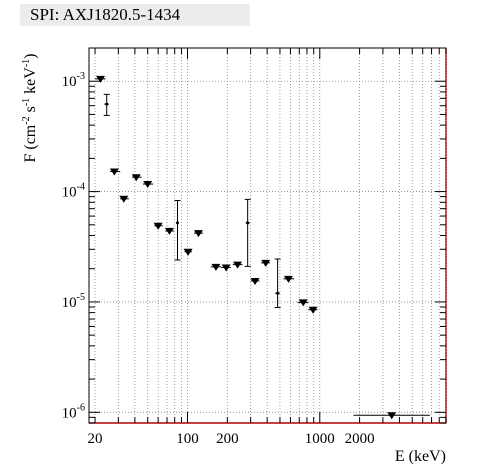  I want to click on y-axis-label: F (cm-2 s-1 keV-1), so click(30, 107).